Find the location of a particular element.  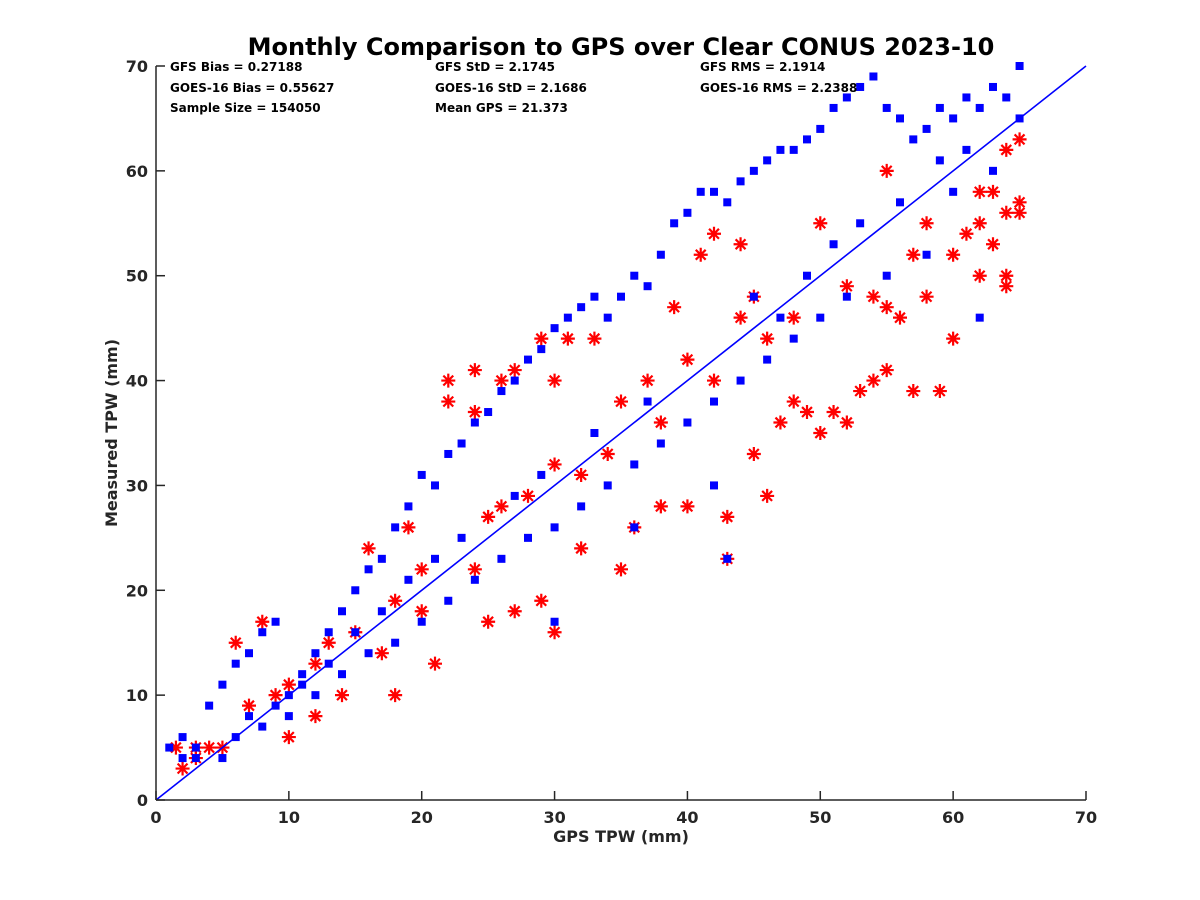

x-tick-label: 10 is located at coordinates (289, 817).